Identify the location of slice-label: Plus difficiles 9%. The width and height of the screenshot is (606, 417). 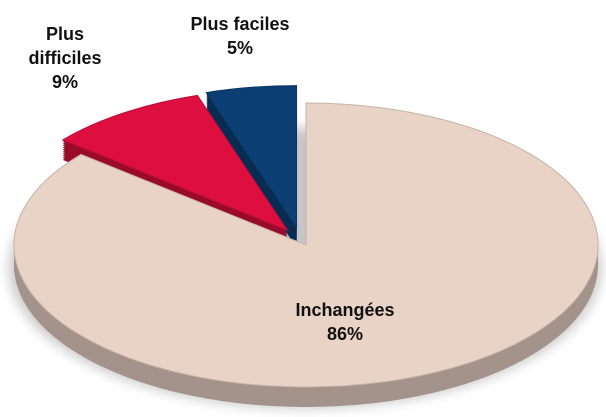
(65, 58).